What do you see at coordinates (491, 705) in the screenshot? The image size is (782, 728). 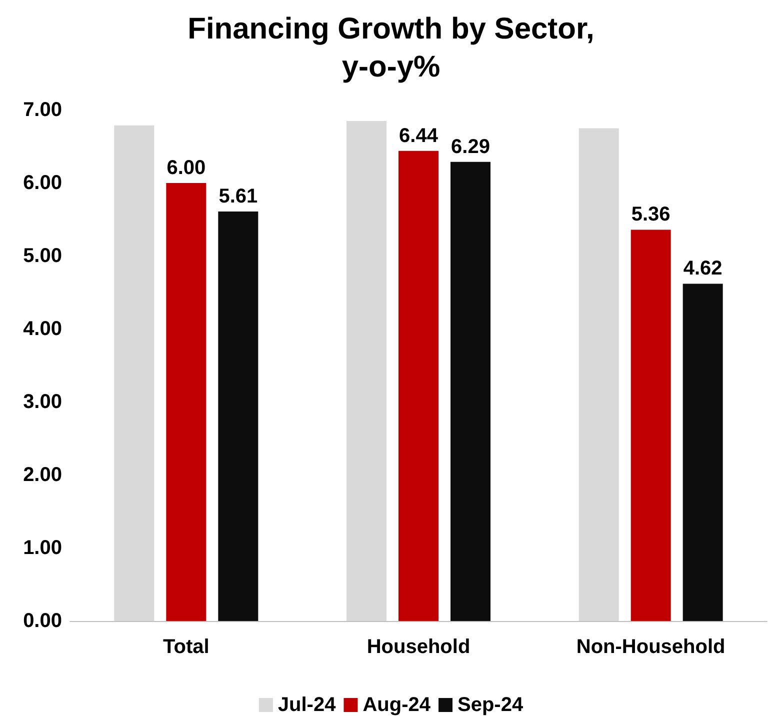 I see `legend-label: Sep-24` at bounding box center [491, 705].